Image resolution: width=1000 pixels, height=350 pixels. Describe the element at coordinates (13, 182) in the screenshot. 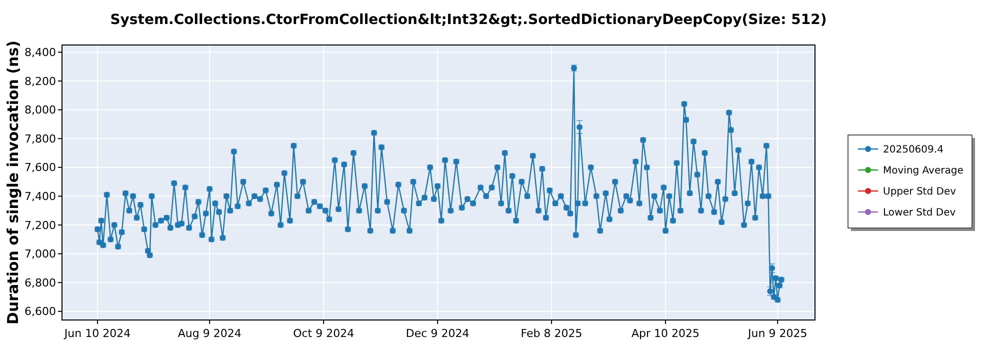

I see `y-axis-title: Duration of single invocation (ns)` at that location.